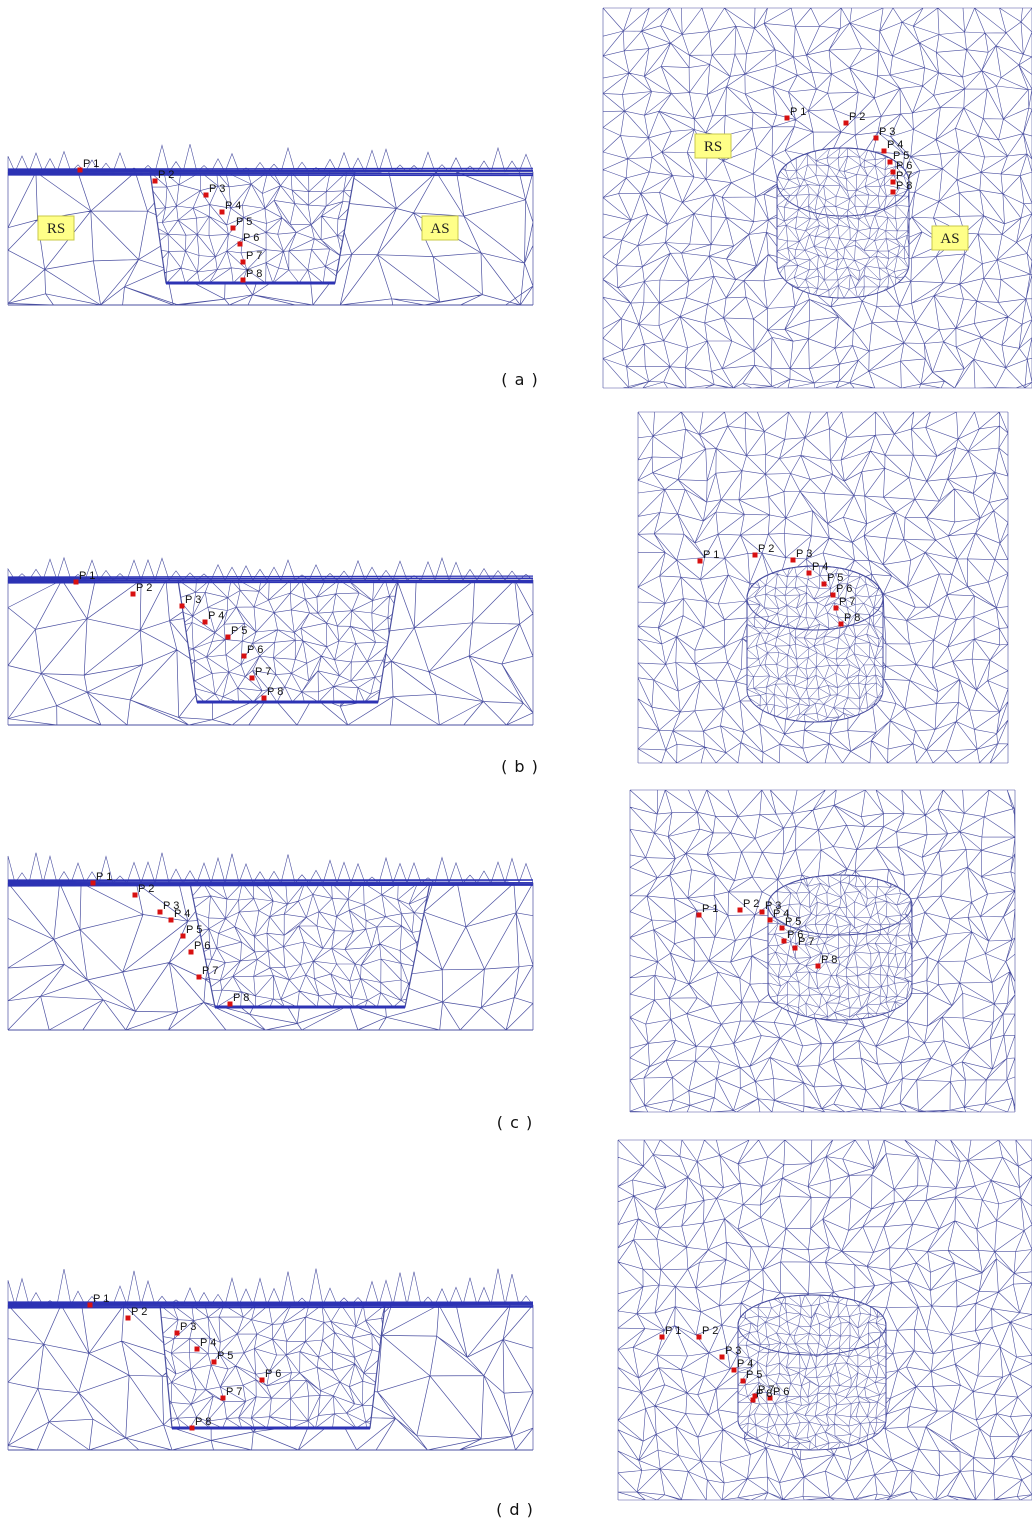  Describe the element at coordinates (288, 641) in the screenshot. I see `hole-mesh` at that location.